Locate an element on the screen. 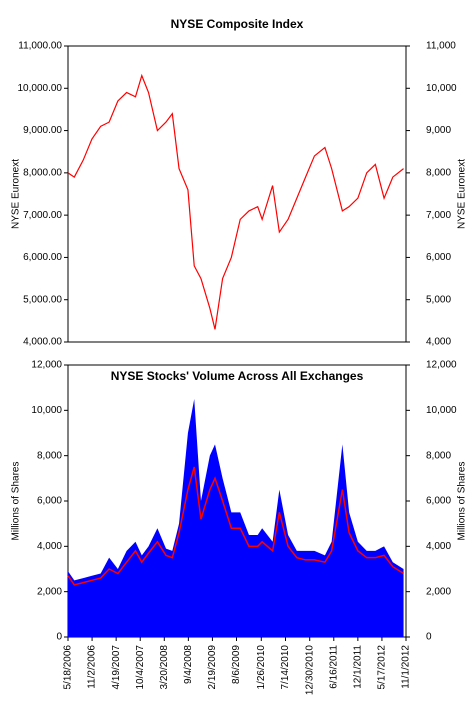 The height and width of the screenshot is (711, 474). y2-tick-label: 5,000 is located at coordinates (438, 299).